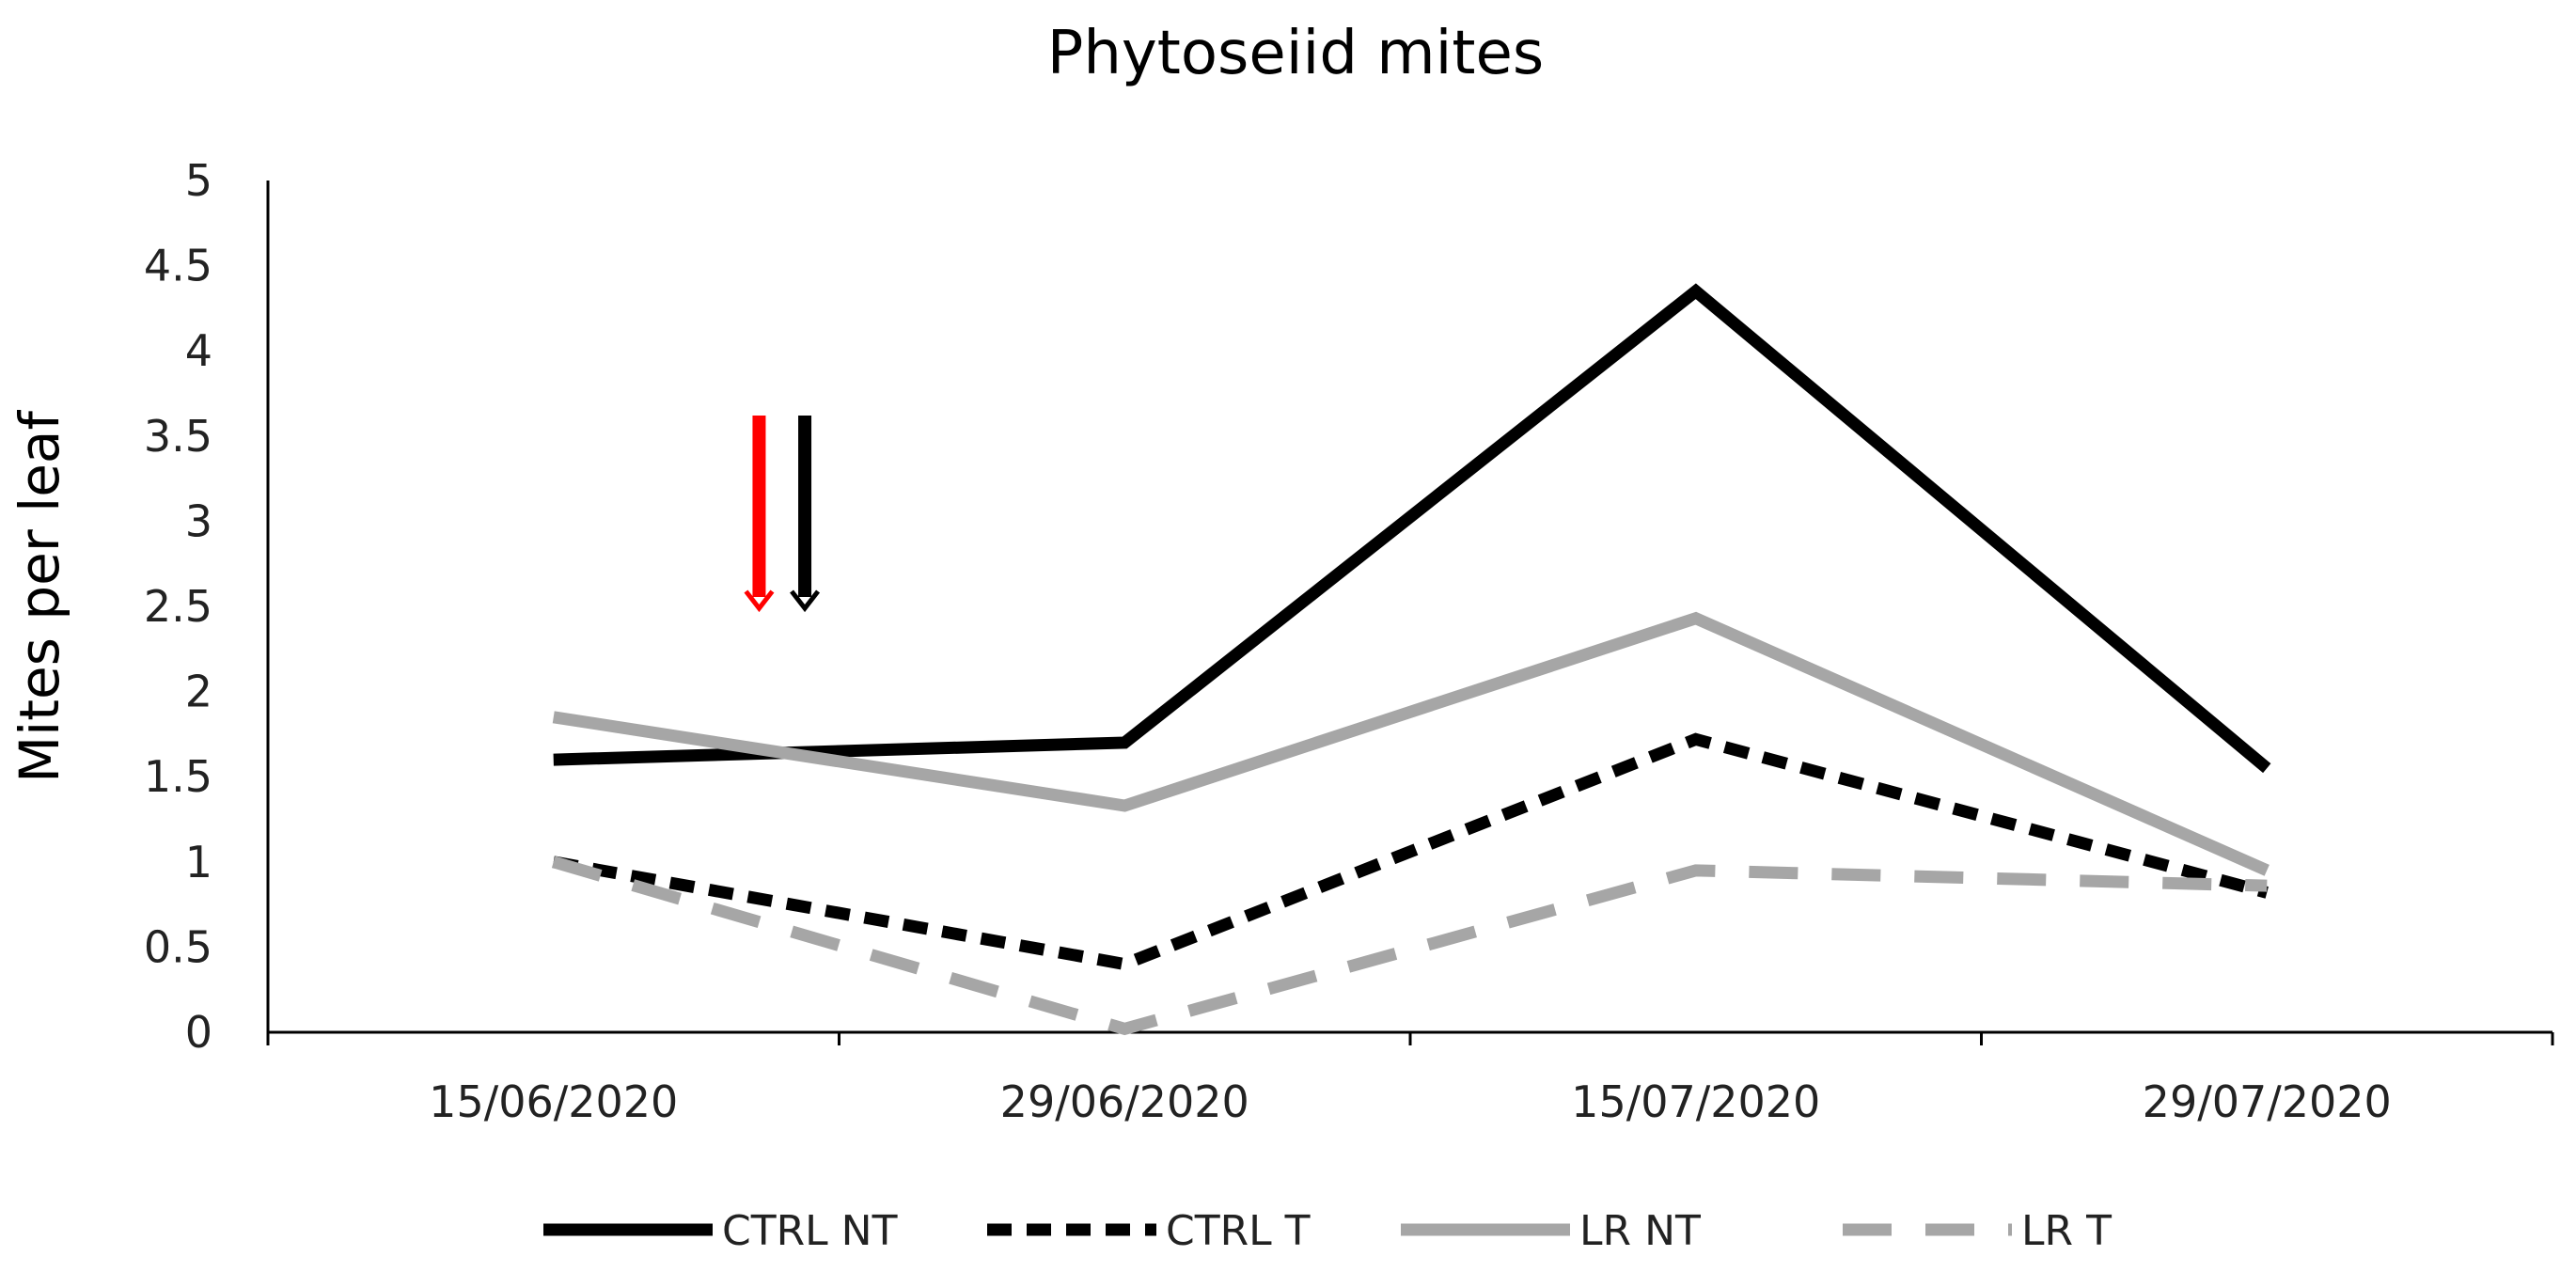 The width and height of the screenshot is (2576, 1272). I want to click on y-tick-label: 0.5, so click(178, 946).